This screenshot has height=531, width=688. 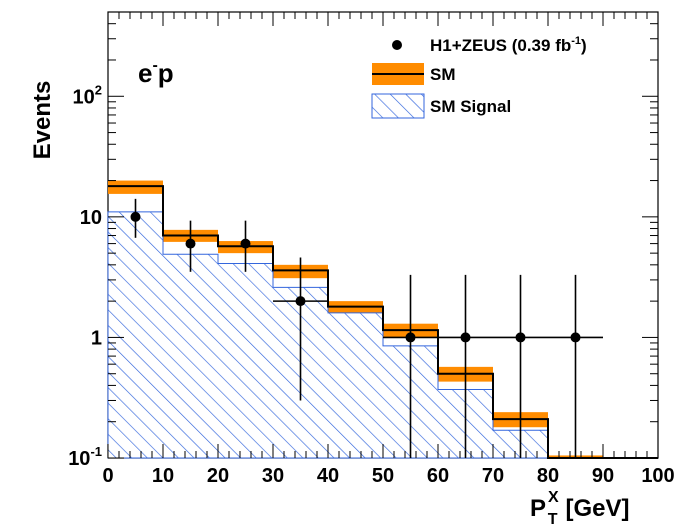 I want to click on y-tick-label-exp: 2, so click(x=98, y=89).